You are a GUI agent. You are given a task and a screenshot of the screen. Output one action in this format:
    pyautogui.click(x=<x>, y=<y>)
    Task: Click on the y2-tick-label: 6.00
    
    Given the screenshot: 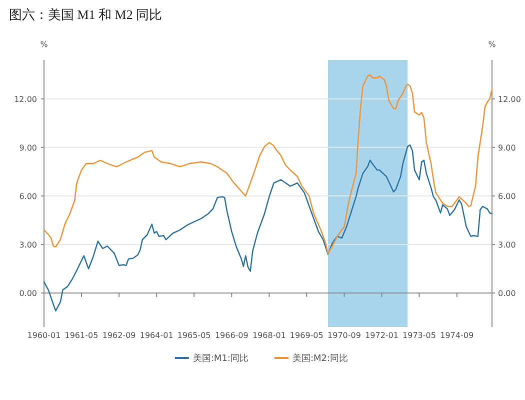 What is the action you would take?
    pyautogui.click(x=507, y=196)
    